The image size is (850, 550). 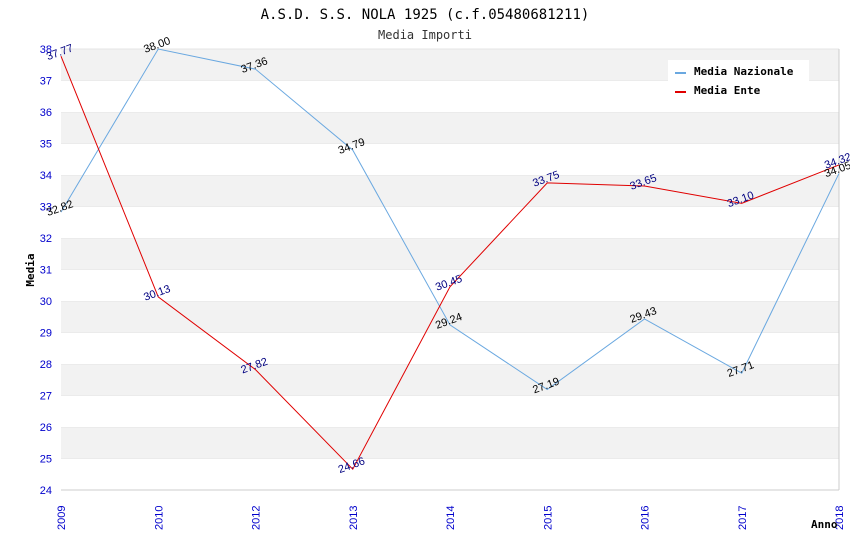 What do you see at coordinates (46, 428) in the screenshot?
I see `y-tick-label: 26` at bounding box center [46, 428].